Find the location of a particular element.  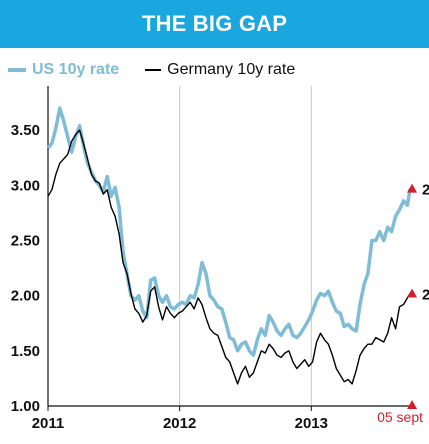

x-tick-label-2011: 2011 is located at coordinates (48, 423).